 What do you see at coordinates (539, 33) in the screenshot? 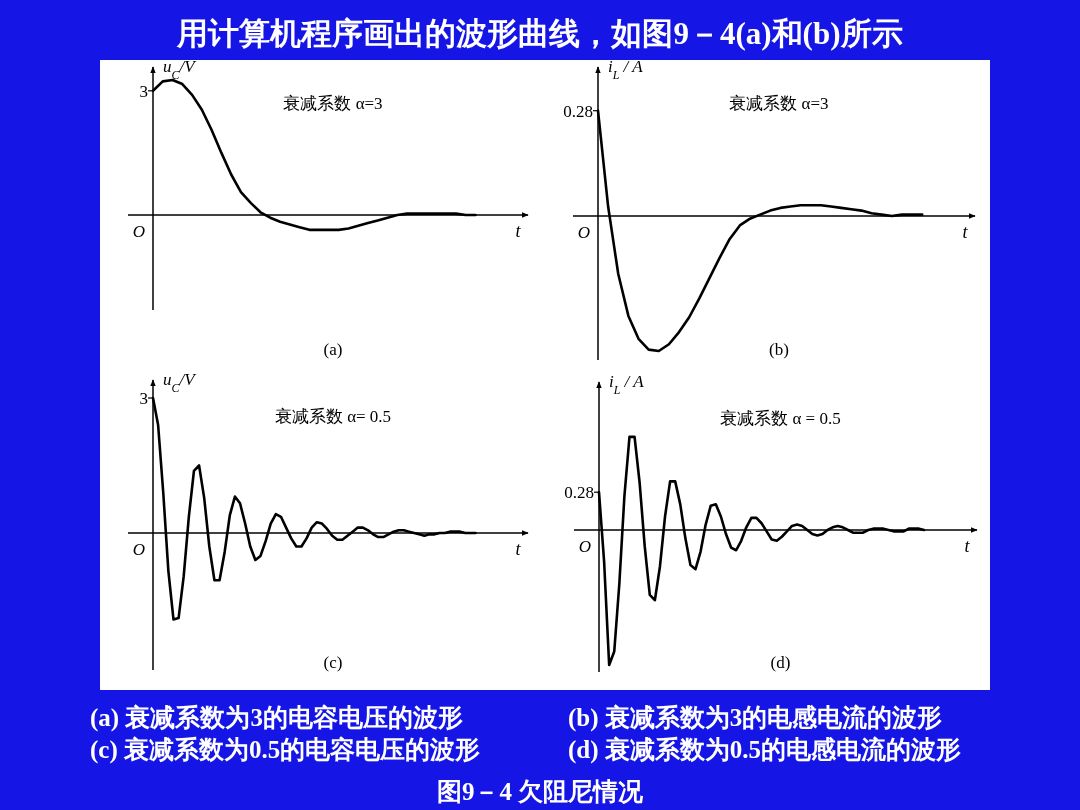
I see `chart-title: 用计算机程序画出的波形曲线，如图9－4(a)和(b)所示` at bounding box center [539, 33].